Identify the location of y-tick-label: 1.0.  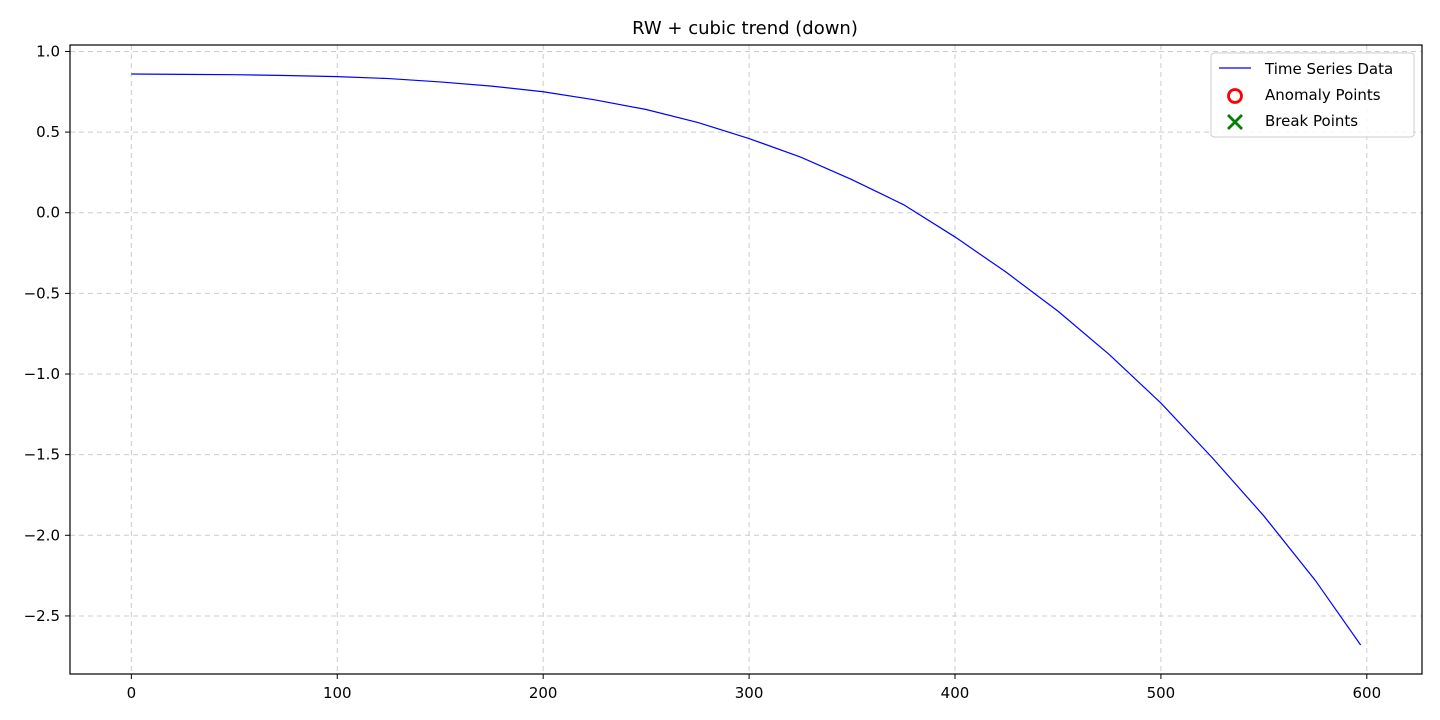
(48, 51).